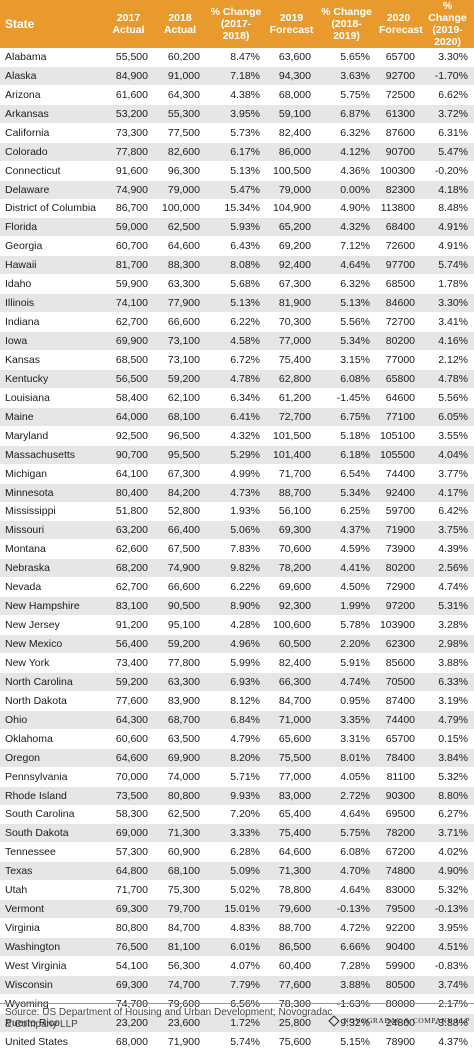 The image size is (474, 1052). I want to click on forecast-2020-cell: 81100, so click(398, 777).